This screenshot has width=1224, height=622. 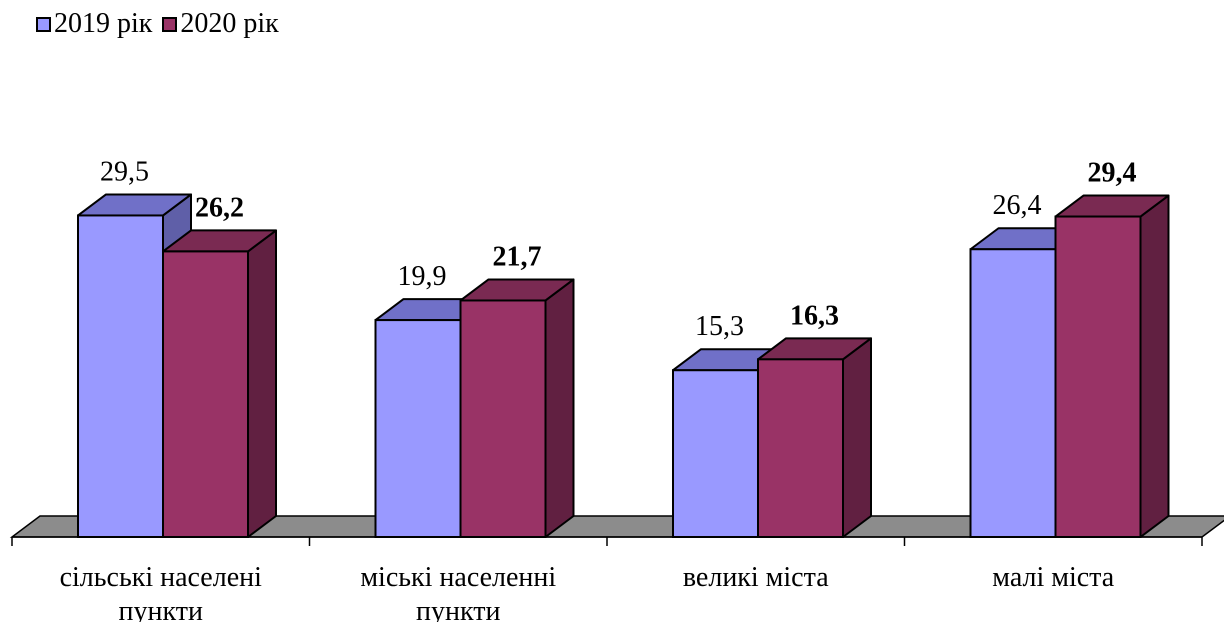 What do you see at coordinates (814, 315) in the screenshot?
I see `data-label: 16,3` at bounding box center [814, 315].